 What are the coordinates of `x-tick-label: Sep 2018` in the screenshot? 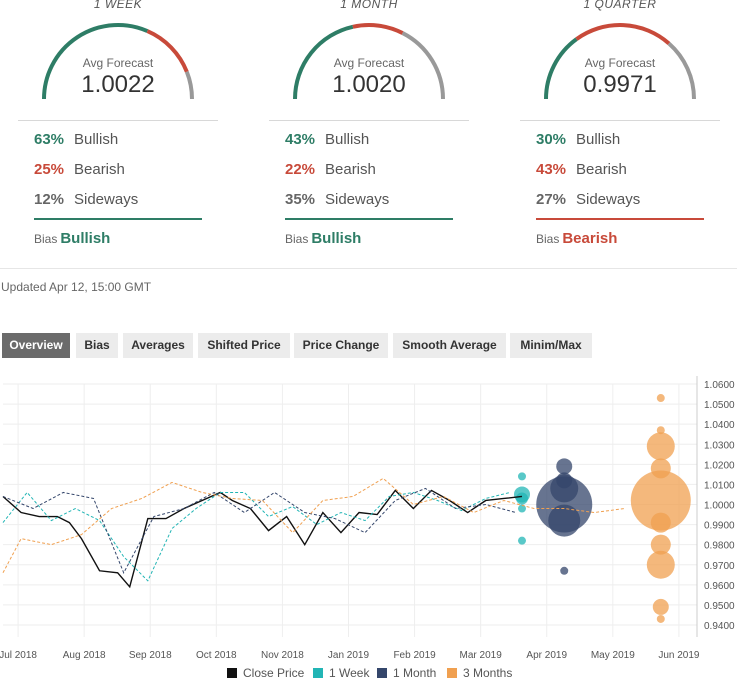 It's located at (150, 655).